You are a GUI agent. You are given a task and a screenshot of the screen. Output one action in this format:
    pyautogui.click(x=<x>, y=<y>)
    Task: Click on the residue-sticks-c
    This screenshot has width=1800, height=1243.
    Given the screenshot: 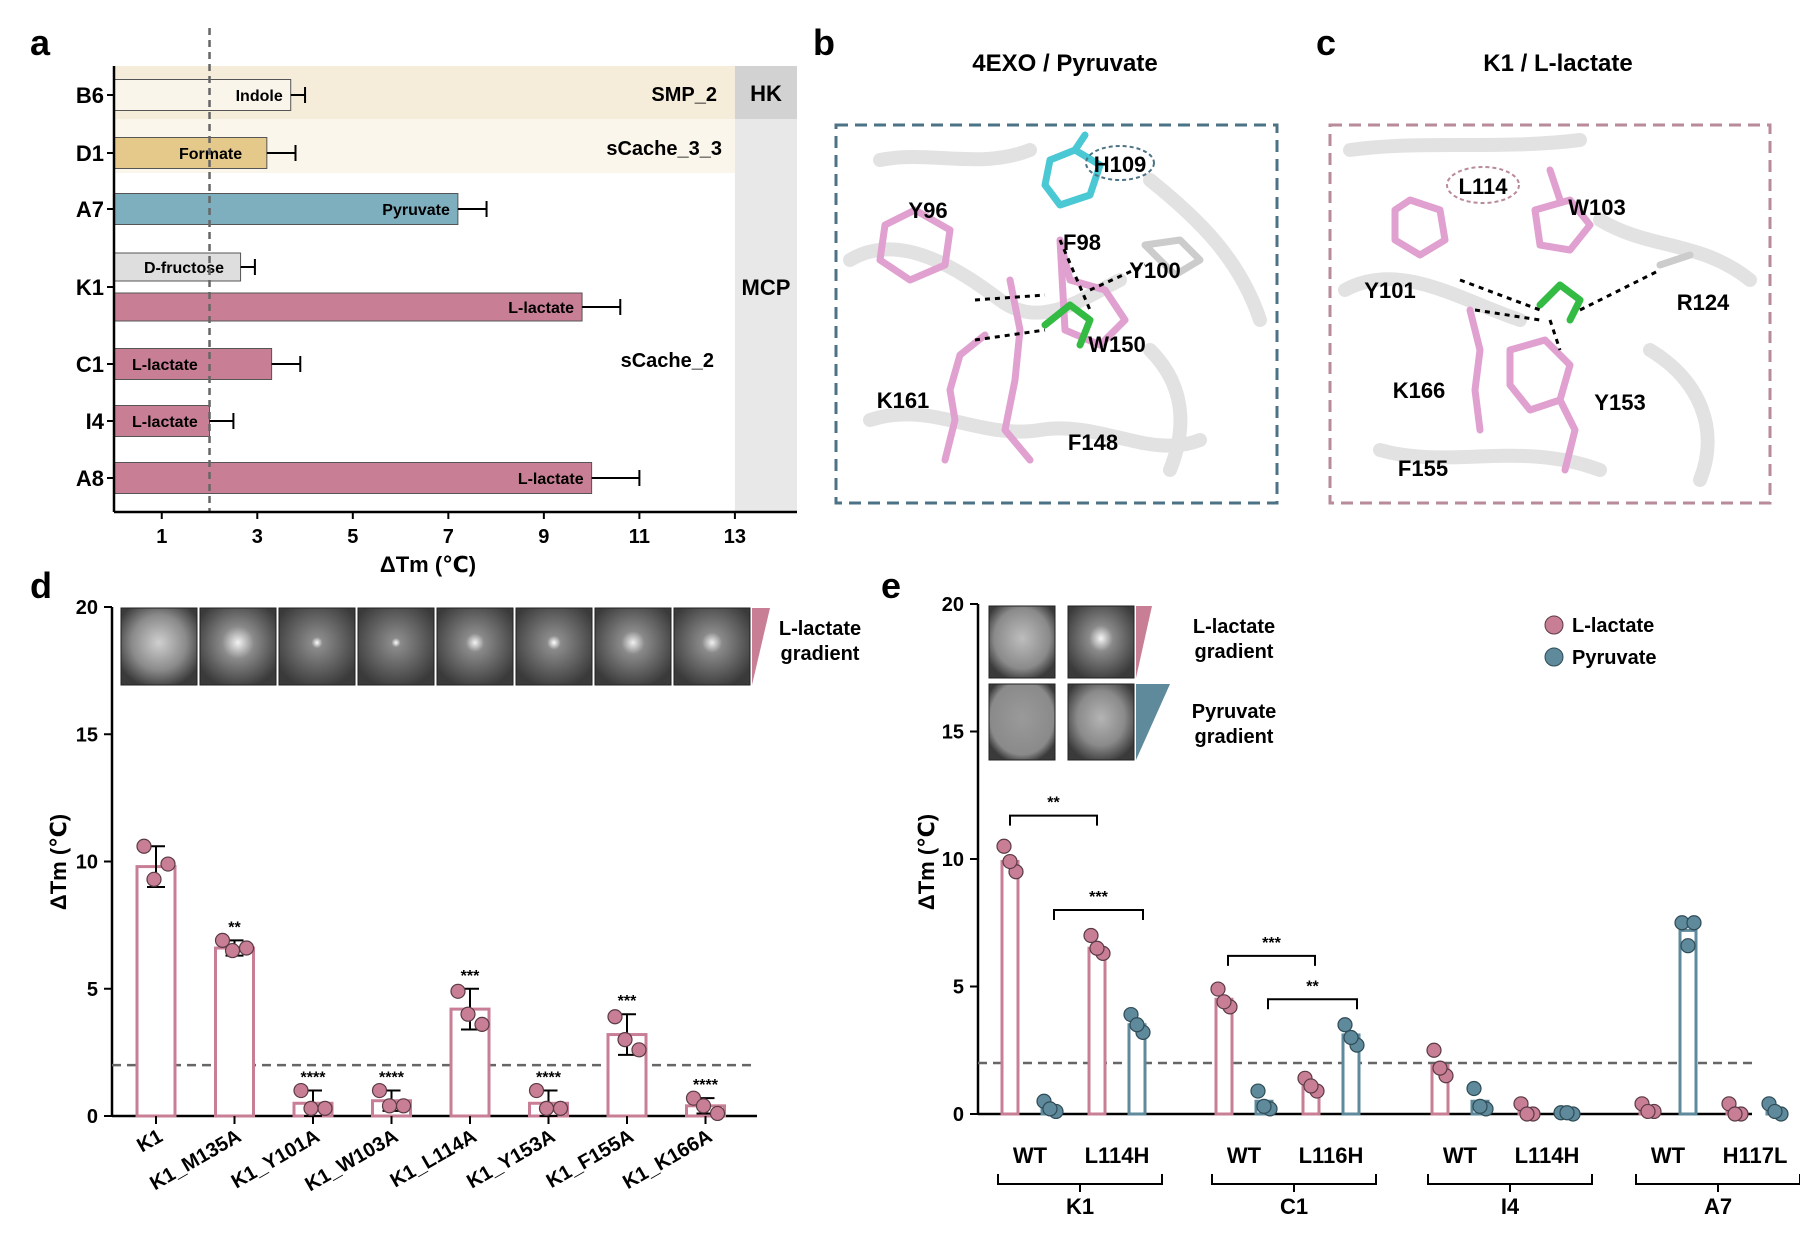 What is the action you would take?
    pyautogui.click(x=1542, y=320)
    